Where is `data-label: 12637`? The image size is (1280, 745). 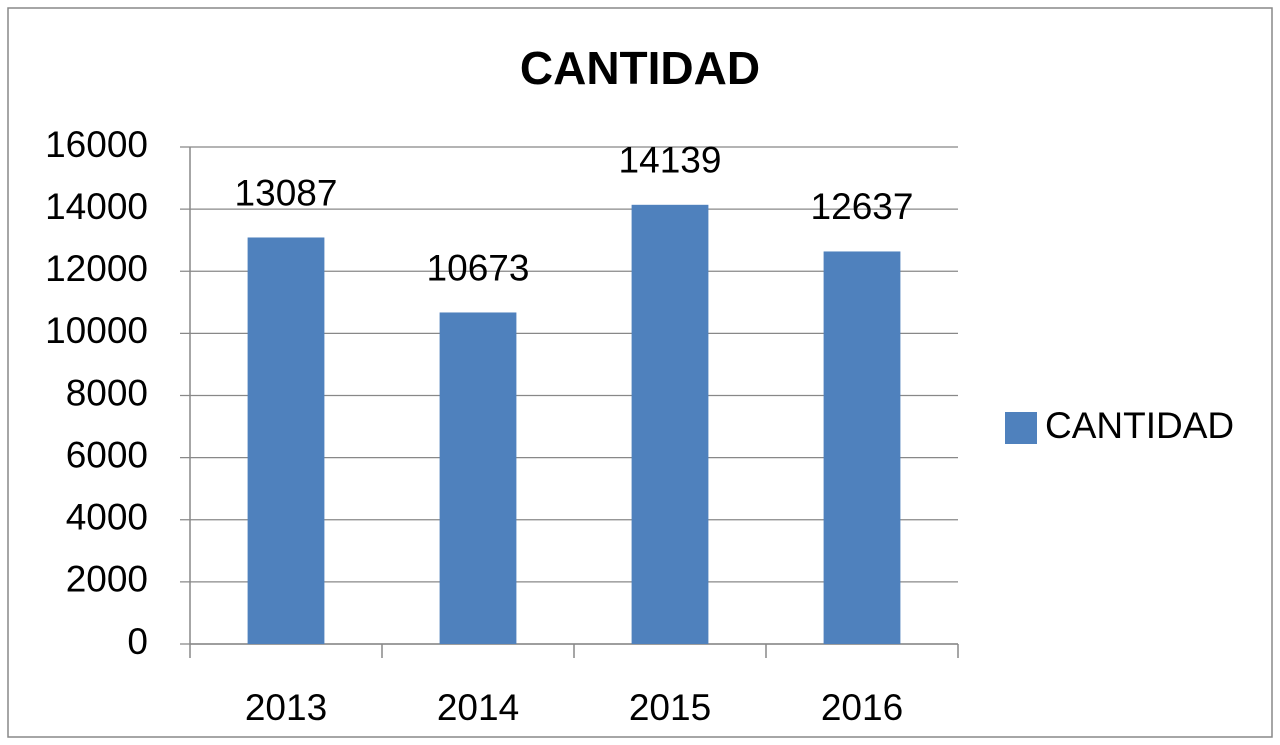
data-label: 12637 is located at coordinates (862, 206).